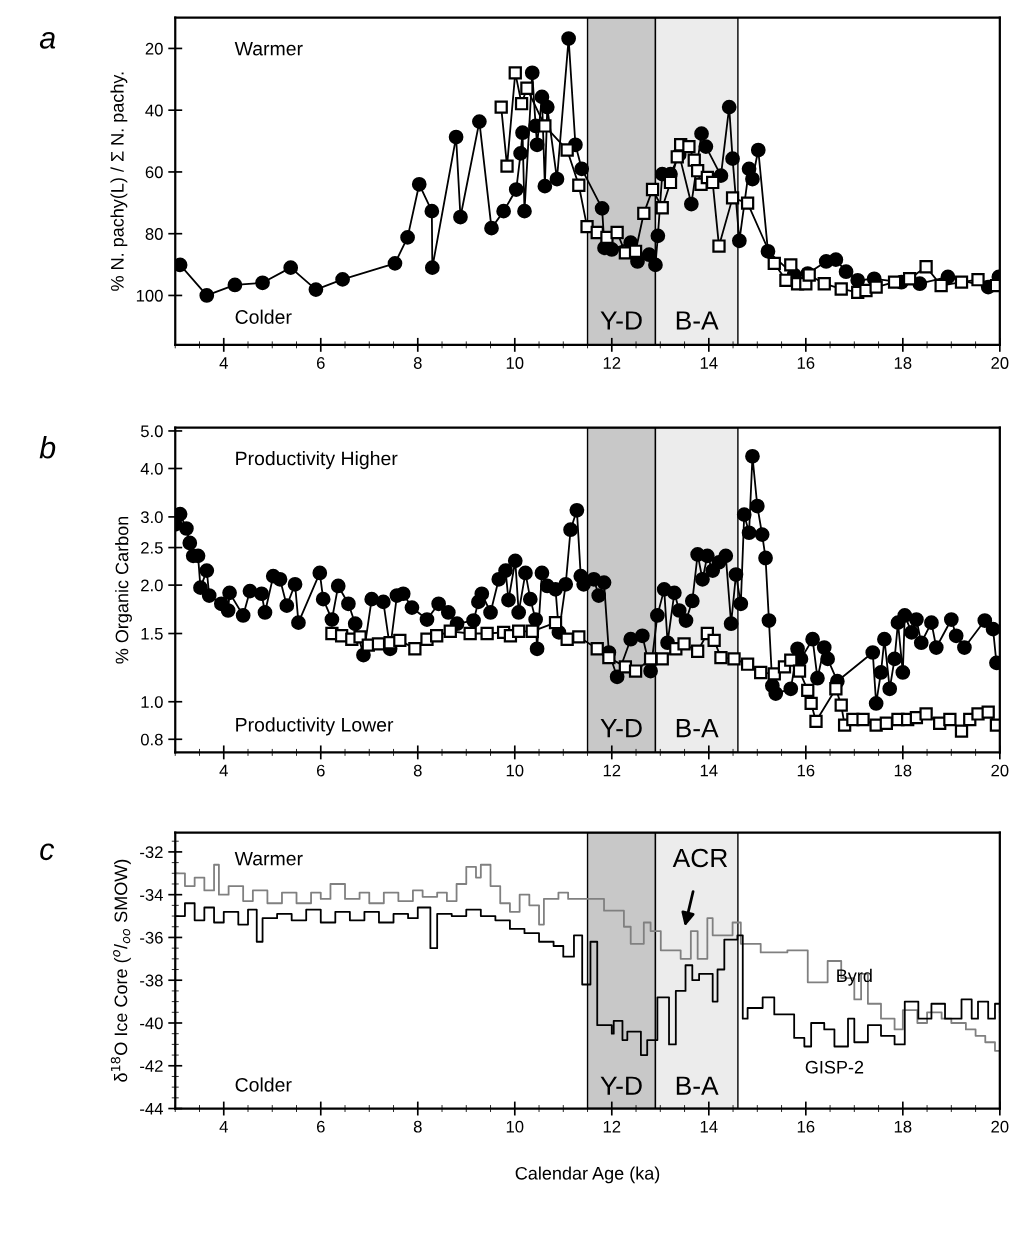 The image size is (1013, 1254). Describe the element at coordinates (47, 447) in the screenshot. I see `chart-title: b` at that location.